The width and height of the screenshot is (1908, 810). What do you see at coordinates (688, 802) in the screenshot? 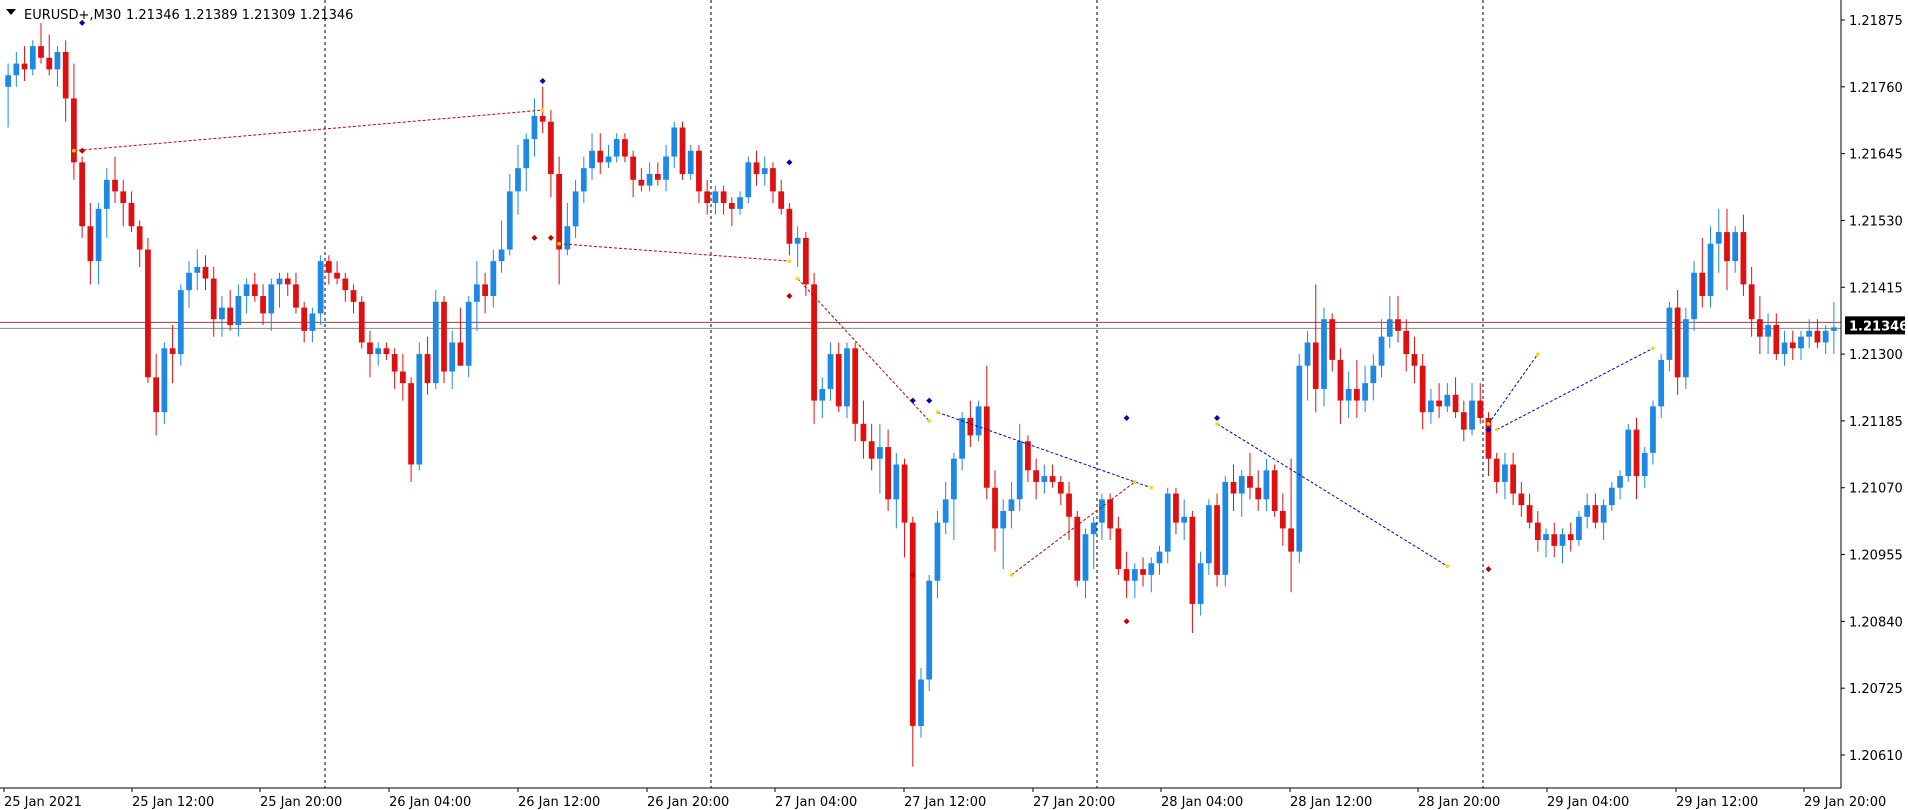
I see `time-tick-label: 26 Jan 20:00` at bounding box center [688, 802].